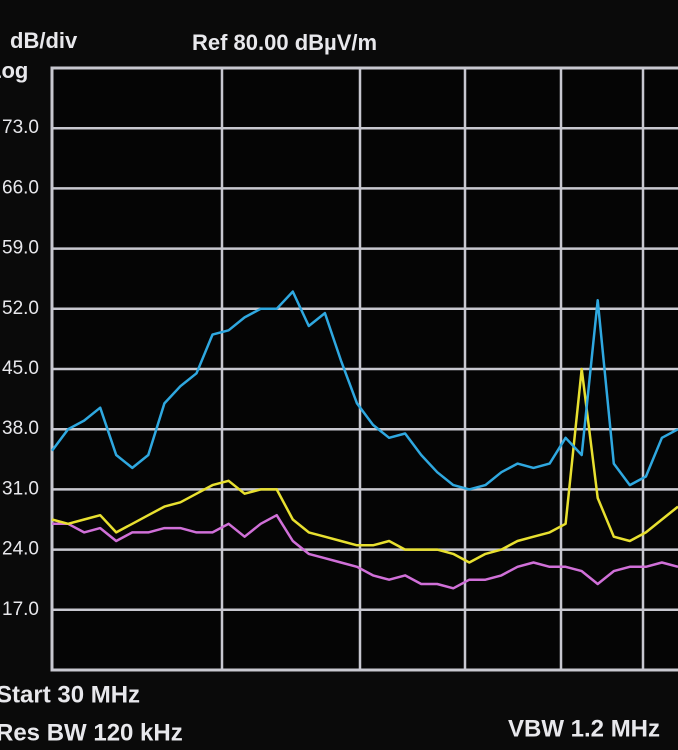 Image resolution: width=678 pixels, height=750 pixels. What do you see at coordinates (20, 368) in the screenshot?
I see `y-tick-label: 45.0` at bounding box center [20, 368].